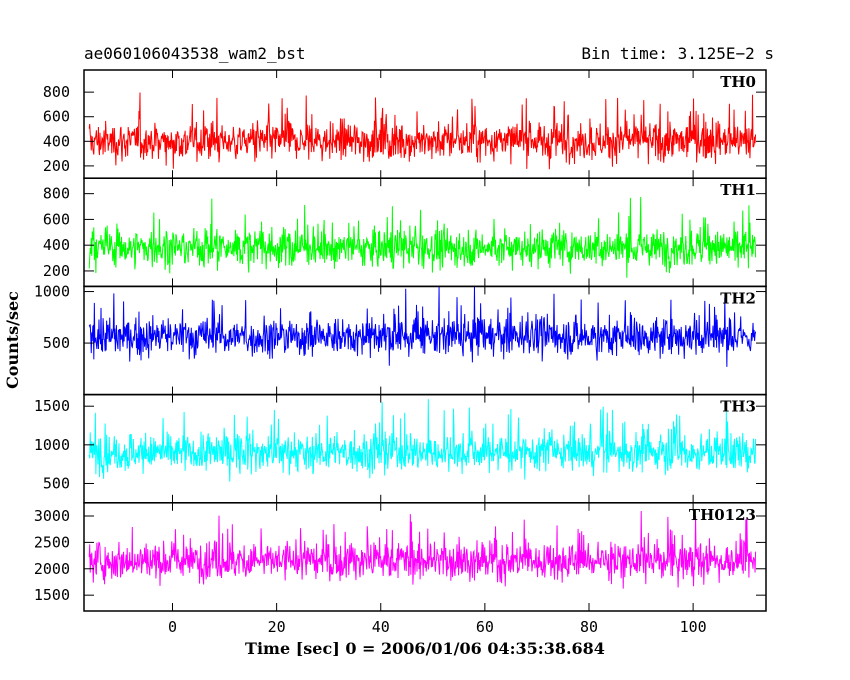 The image size is (850, 680). I want to click on series-th3, so click(422, 440).